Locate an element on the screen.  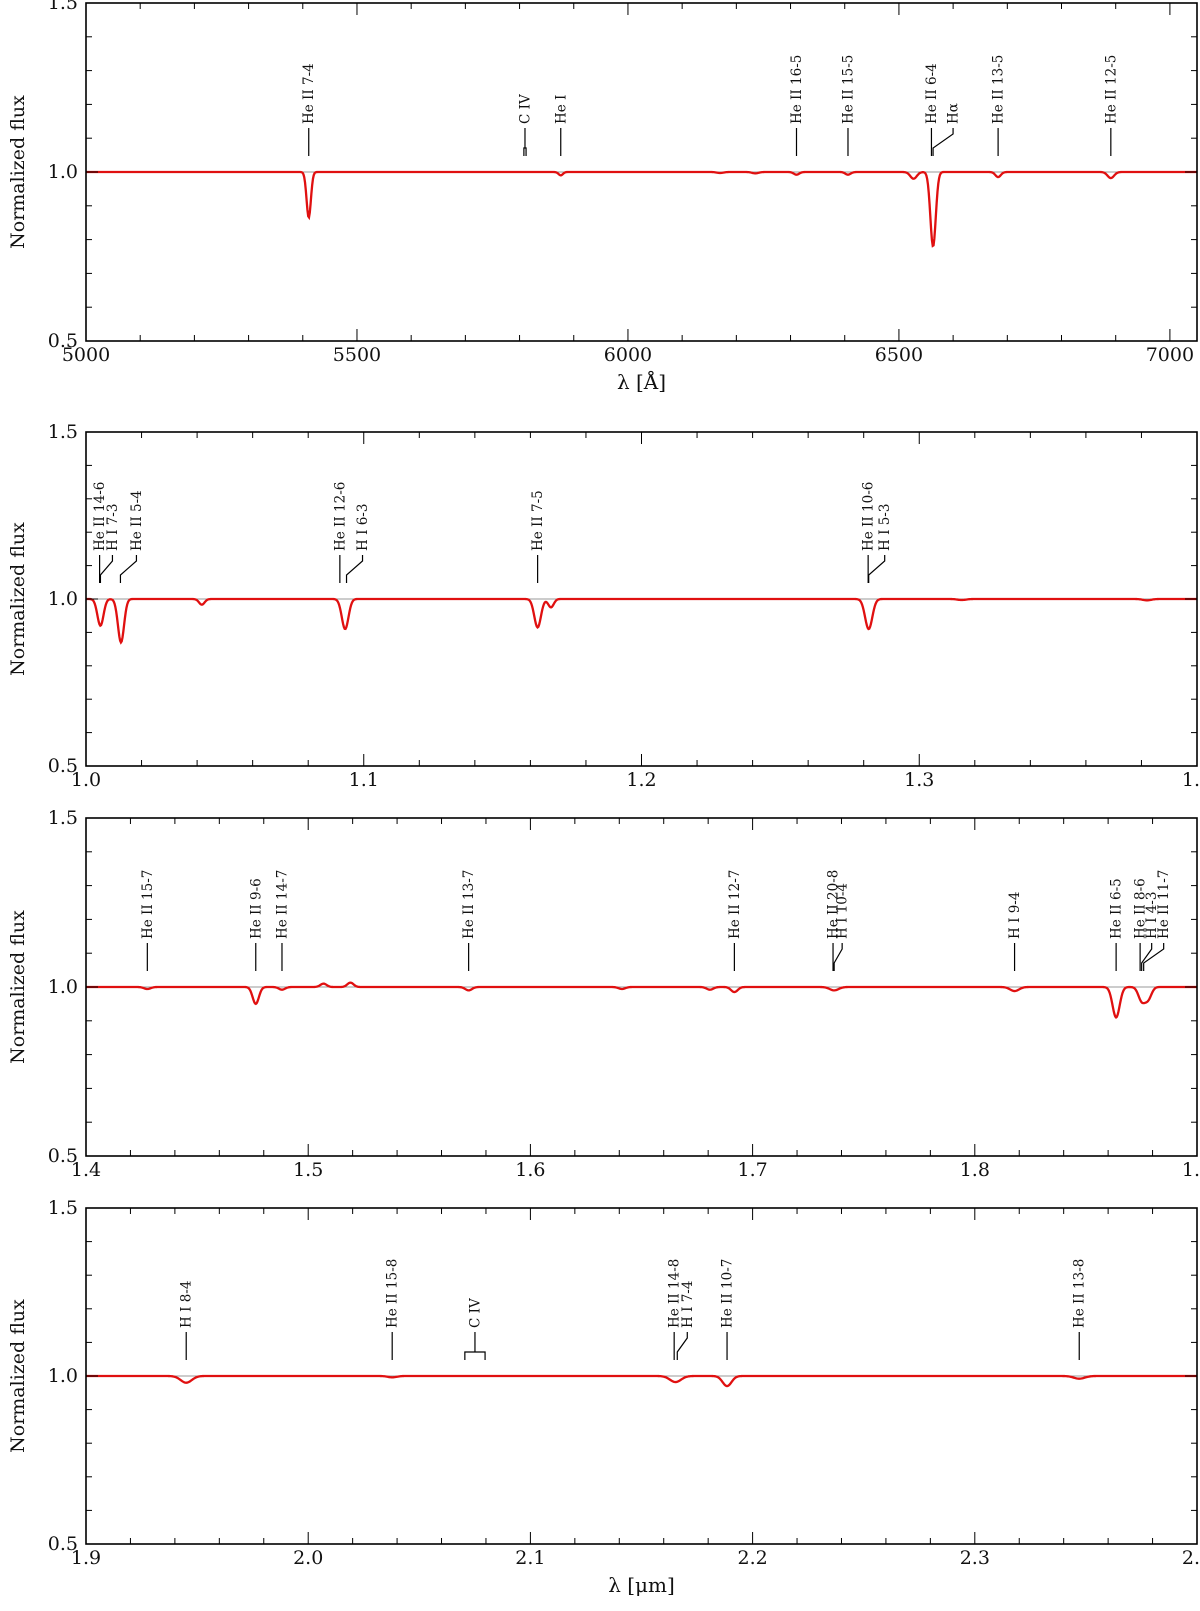
x-tick-label: 1.0 is located at coordinates (86, 780).